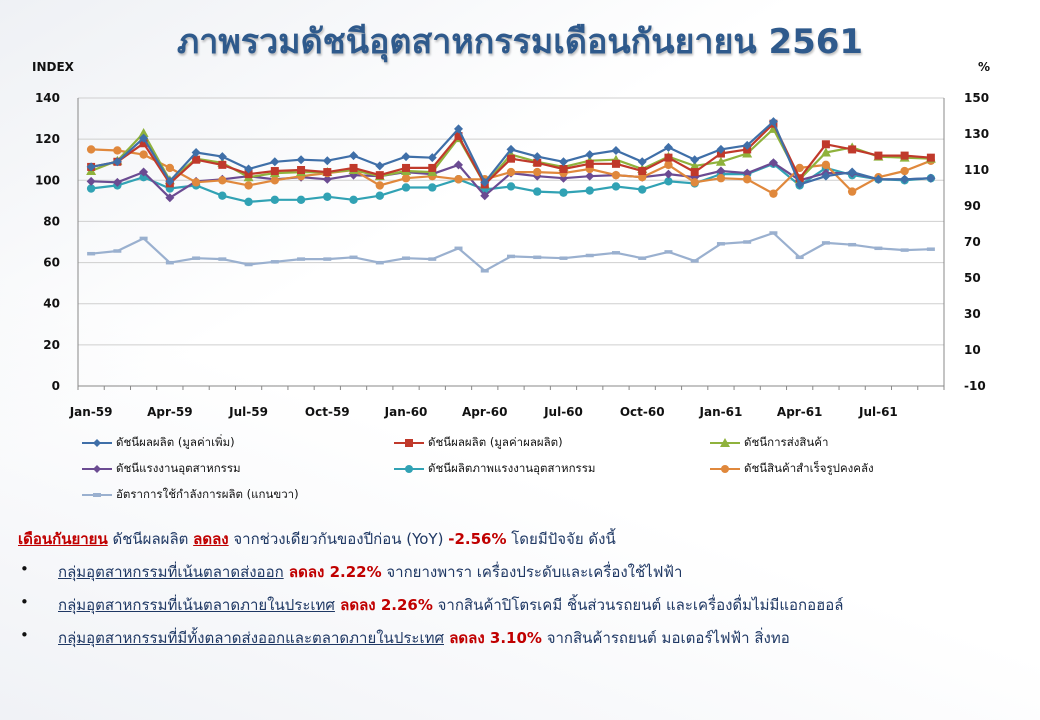 The height and width of the screenshot is (720, 1040). I want to click on summary-yoy: -2.56%, so click(477, 539).